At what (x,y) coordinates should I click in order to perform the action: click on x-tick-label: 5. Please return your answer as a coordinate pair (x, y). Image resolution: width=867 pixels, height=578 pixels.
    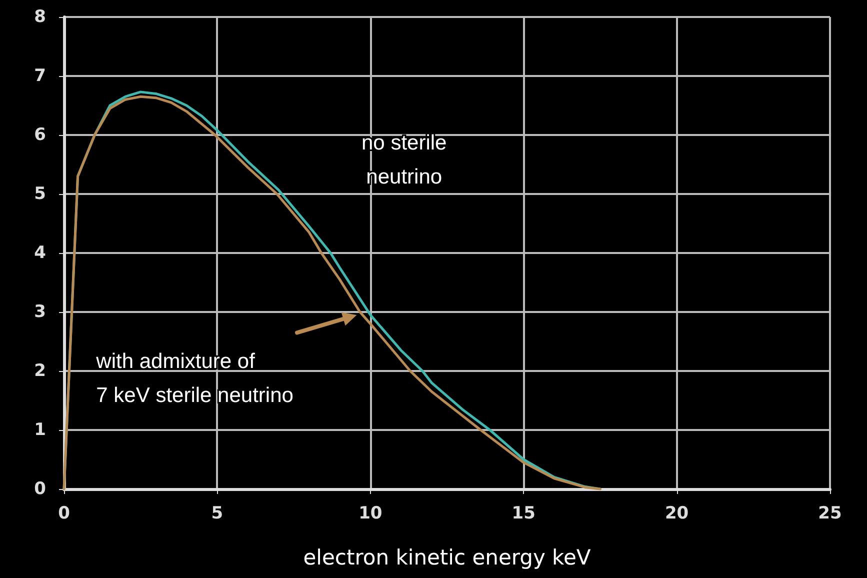
    Looking at the image, I should click on (217, 514).